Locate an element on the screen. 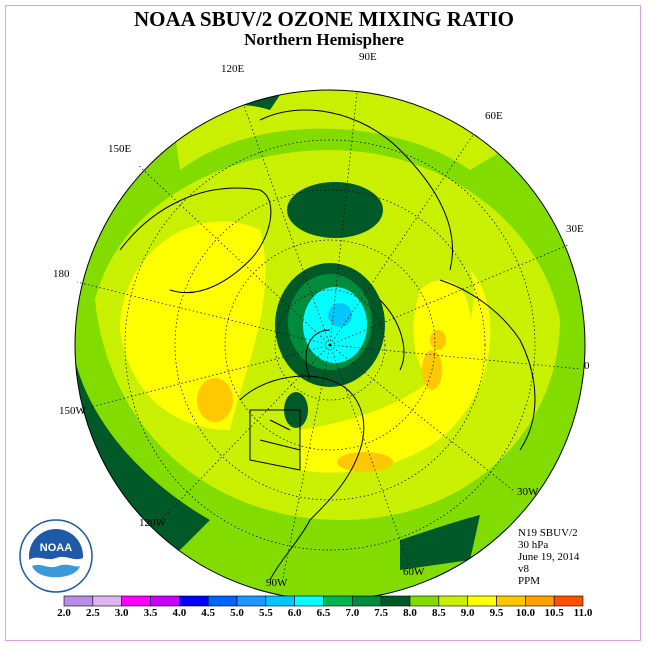  lon-label-90e: 90E is located at coordinates (368, 57).